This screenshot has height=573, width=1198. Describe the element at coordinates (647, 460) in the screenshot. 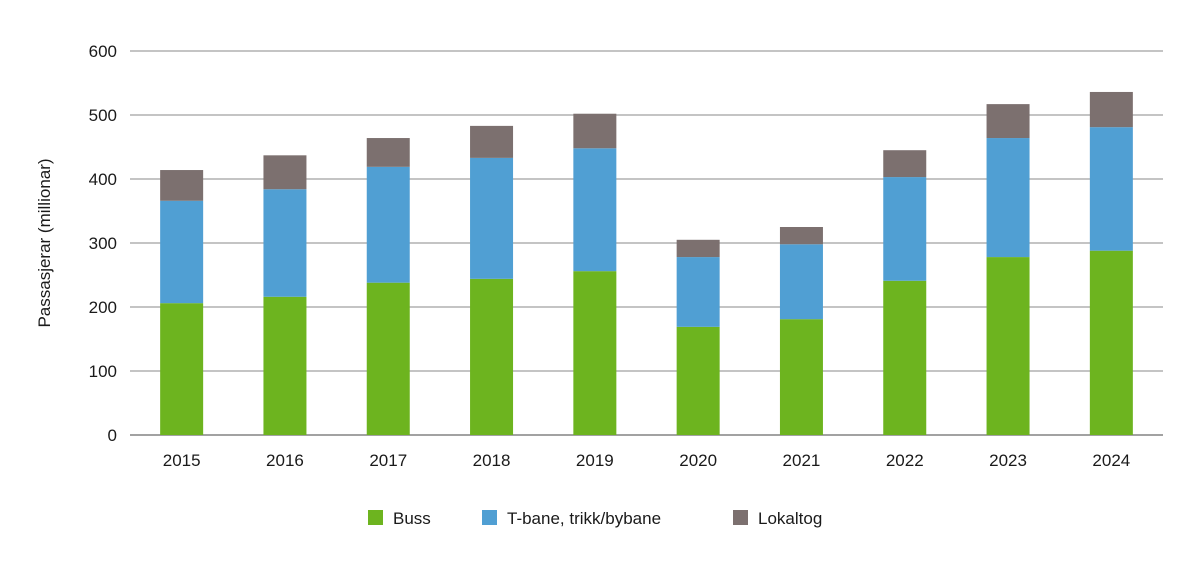

I see `x-axis-ticks: 2015 2016 2017 2018 2019 2020 2021 2022 2023 2024` at that location.